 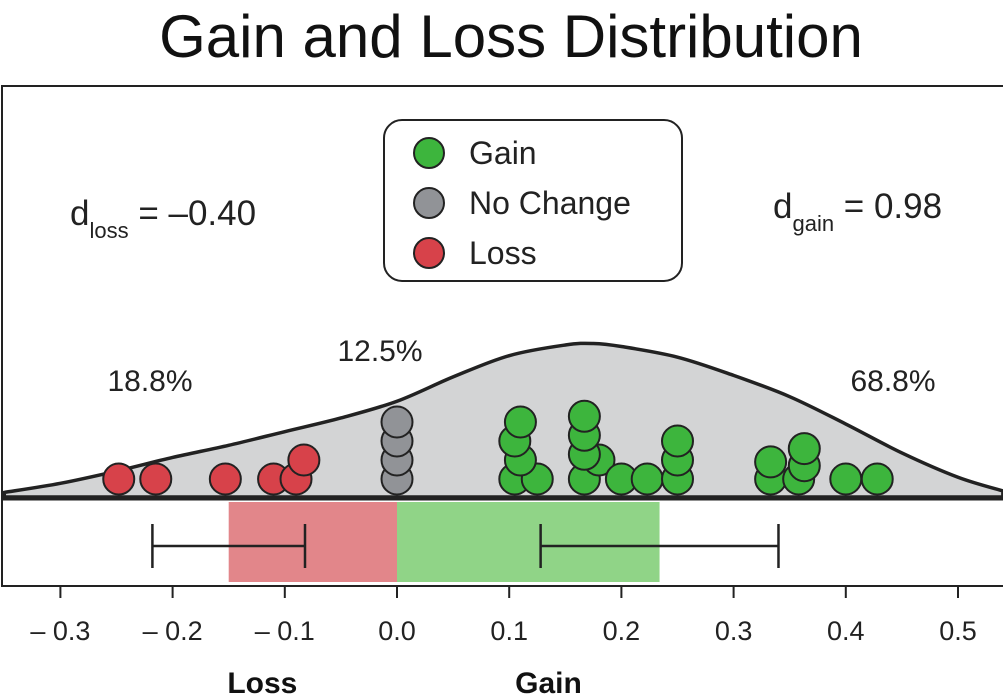 What do you see at coordinates (312, 542) in the screenshot?
I see `loss-bar` at bounding box center [312, 542].